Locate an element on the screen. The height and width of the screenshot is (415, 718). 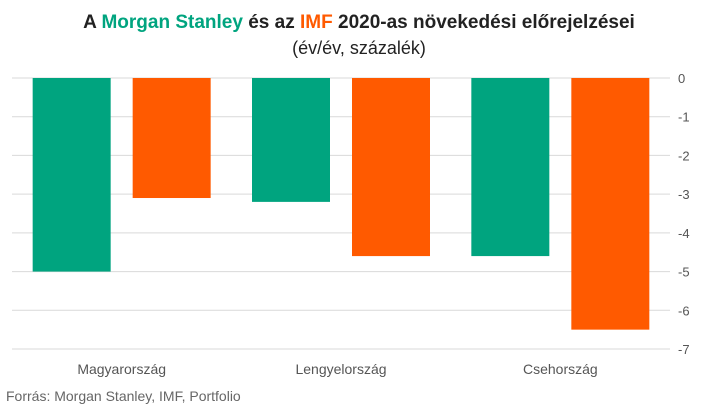
title-suffix: 2020-as növekedési előrejelzései is located at coordinates (483, 22).